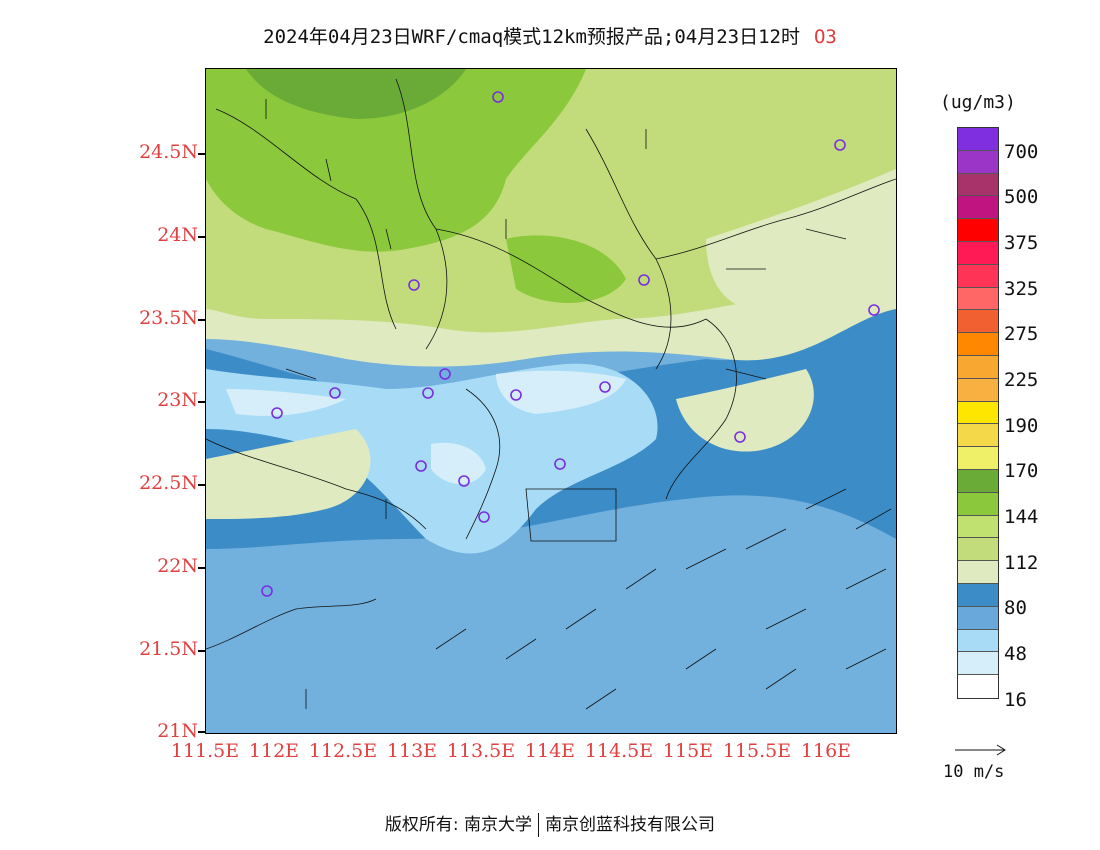  What do you see at coordinates (396, 160) in the screenshot?
I see `land-mid-green` at bounding box center [396, 160].